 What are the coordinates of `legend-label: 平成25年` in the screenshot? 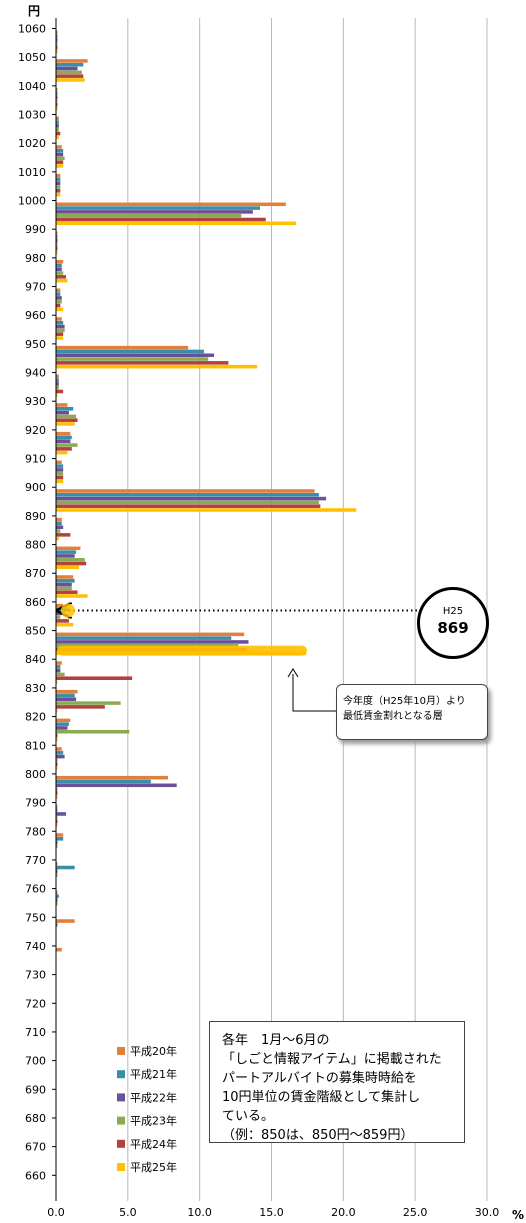 It's located at (153, 1167).